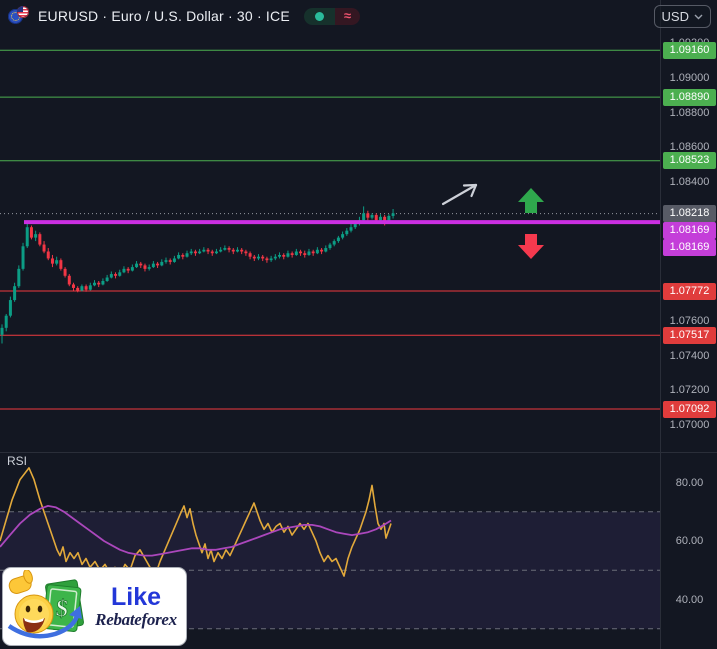 The height and width of the screenshot is (649, 717). Describe the element at coordinates (164, 16) in the screenshot. I see `symbol-title: EURUSD · Euro / U.S. Dollar · 30 · ICE` at that location.